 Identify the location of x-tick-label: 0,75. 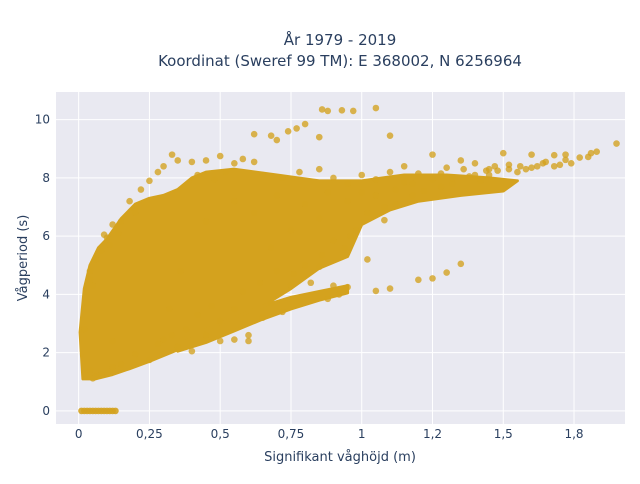
(291, 434).